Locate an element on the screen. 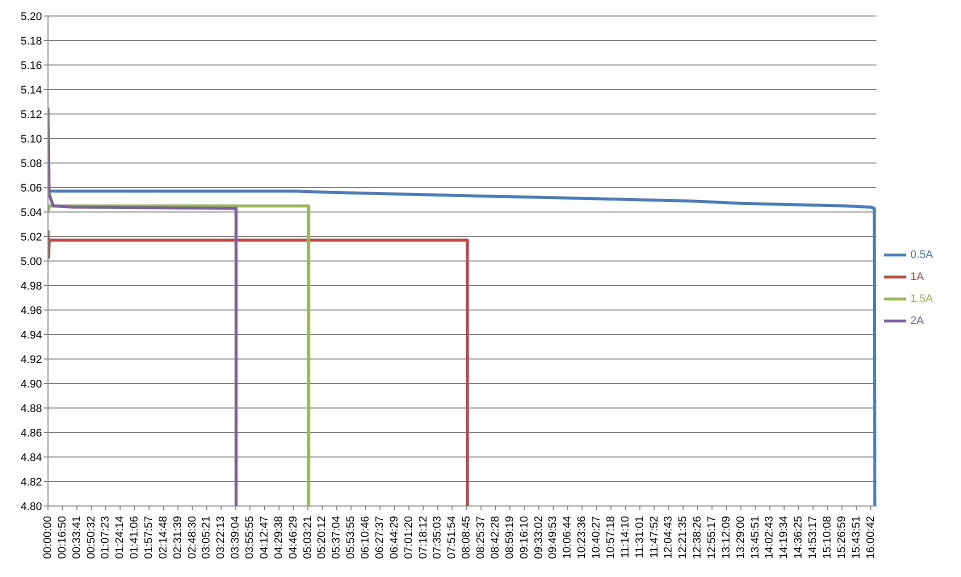 The image size is (961, 577). x-tick-label: 02:48:30 is located at coordinates (192, 537).